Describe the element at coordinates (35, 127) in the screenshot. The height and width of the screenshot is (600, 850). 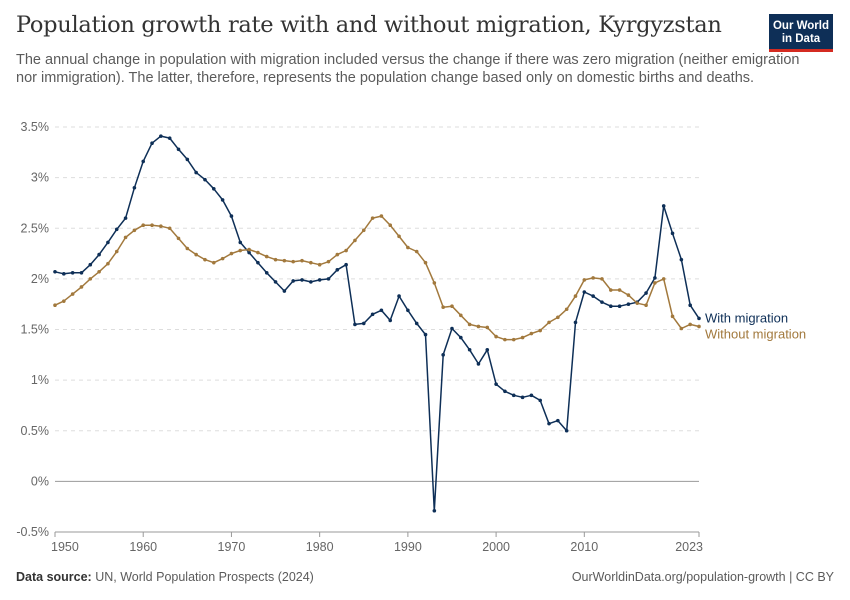
I see `y-tick-label: 3.5%` at that location.